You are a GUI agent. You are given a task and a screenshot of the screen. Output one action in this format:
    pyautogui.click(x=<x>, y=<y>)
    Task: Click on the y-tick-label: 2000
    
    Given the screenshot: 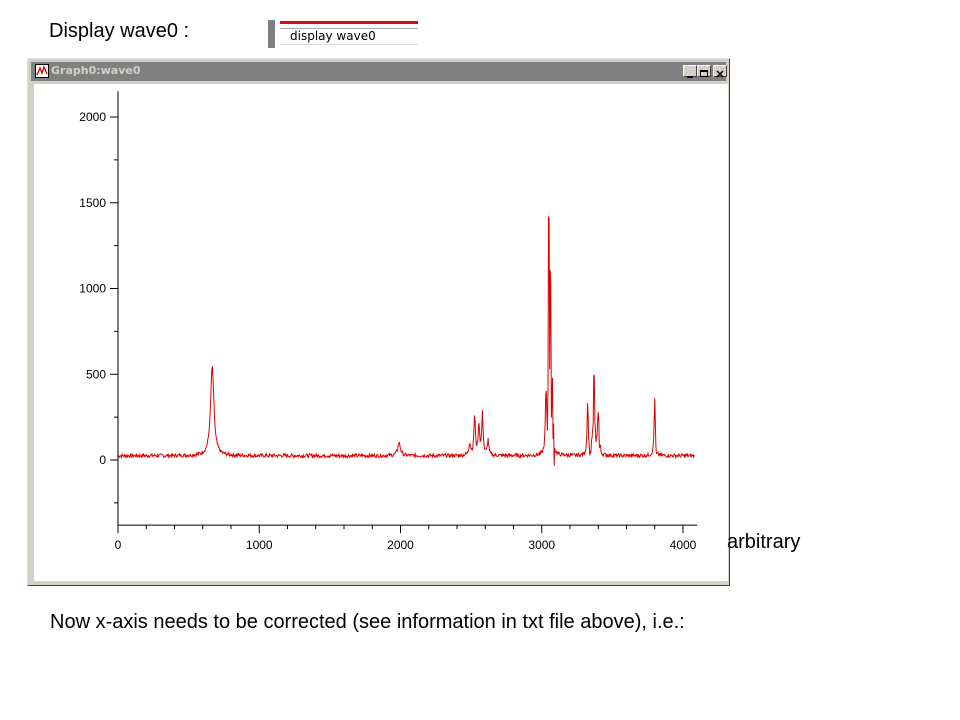 What is the action you would take?
    pyautogui.click(x=92, y=117)
    